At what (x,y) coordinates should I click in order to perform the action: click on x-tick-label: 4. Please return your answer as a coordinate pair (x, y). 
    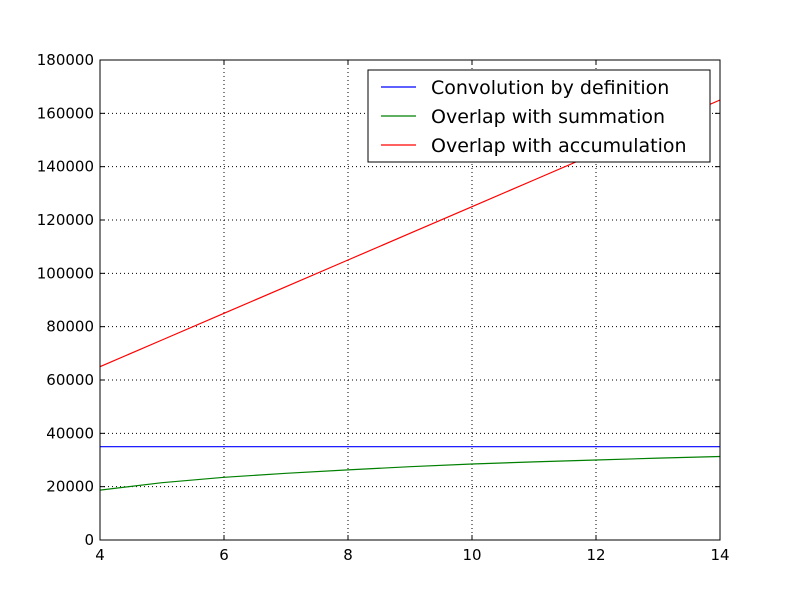
    Looking at the image, I should click on (100, 555).